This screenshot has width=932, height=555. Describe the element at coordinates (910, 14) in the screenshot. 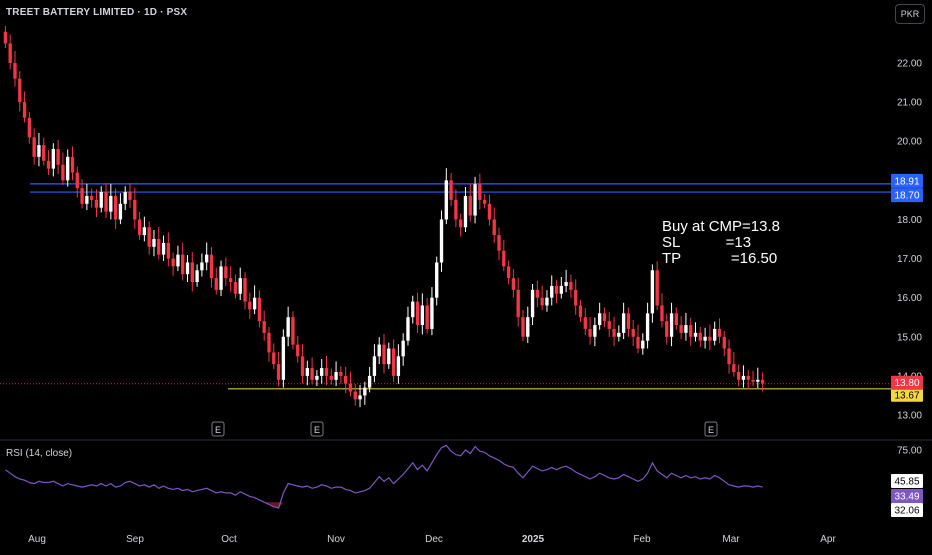

I see `currency-button: PKR` at that location.